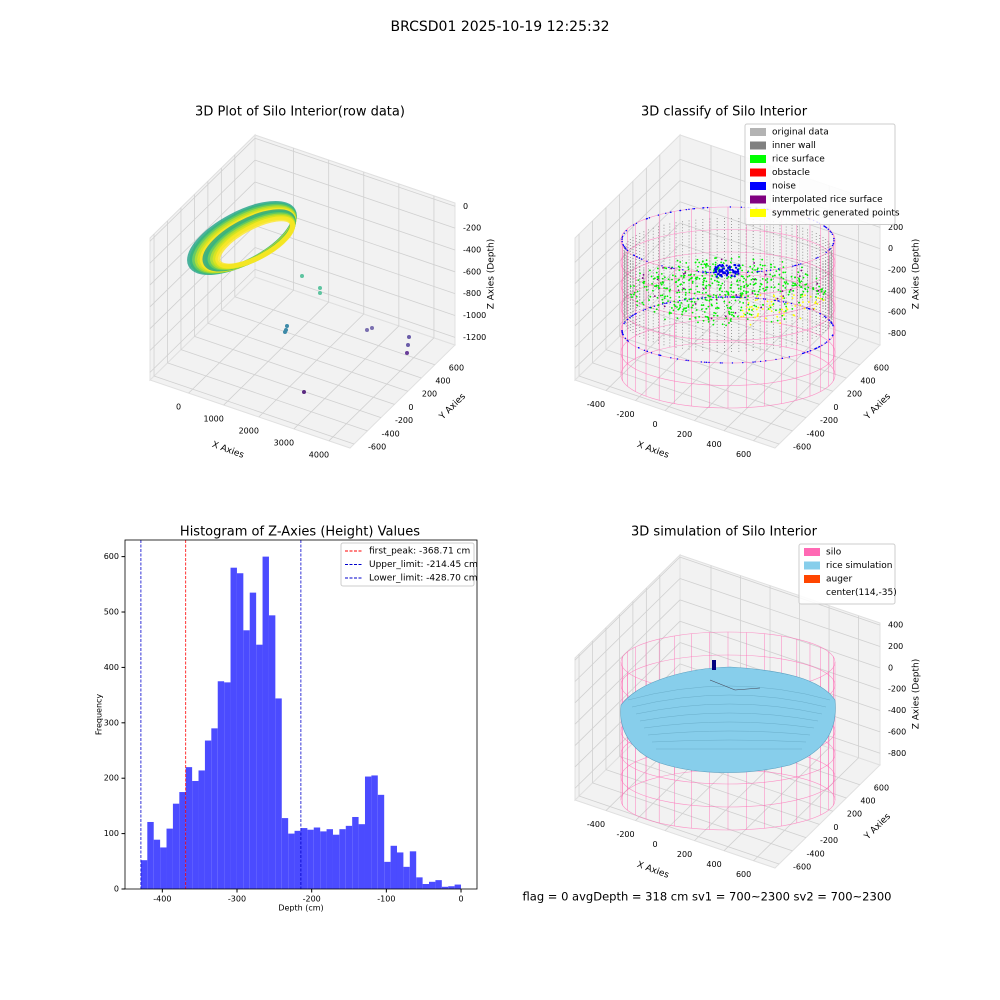 This screenshot has height=1000, width=1000. I want to click on x-axis-label: Depth (cm), so click(300, 908).